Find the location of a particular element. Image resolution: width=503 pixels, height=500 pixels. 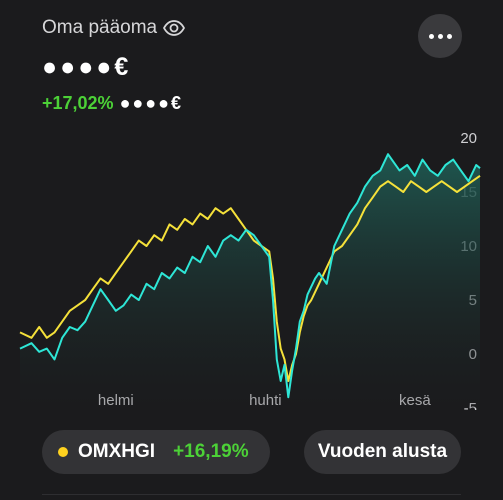

period-selector-button: Vuoden alusta is located at coordinates (382, 452).